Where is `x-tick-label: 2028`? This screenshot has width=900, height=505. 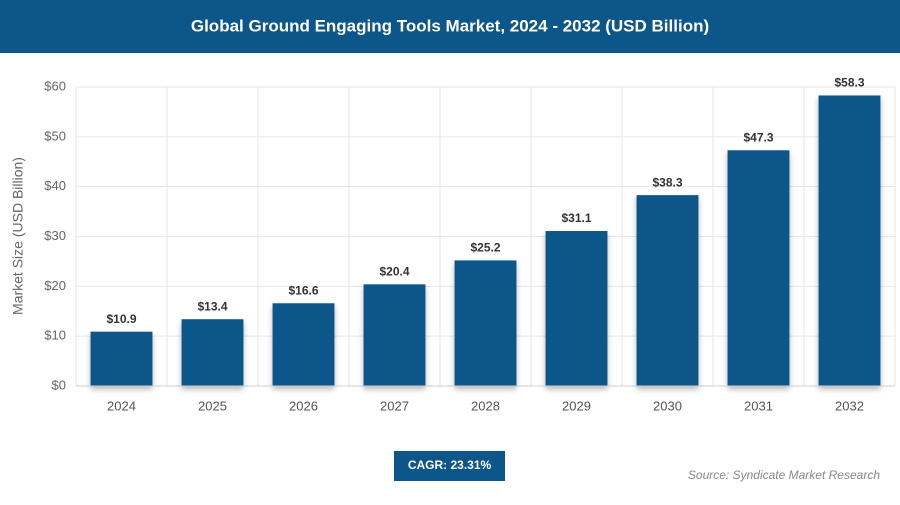
x-tick-label: 2028 is located at coordinates (485, 405).